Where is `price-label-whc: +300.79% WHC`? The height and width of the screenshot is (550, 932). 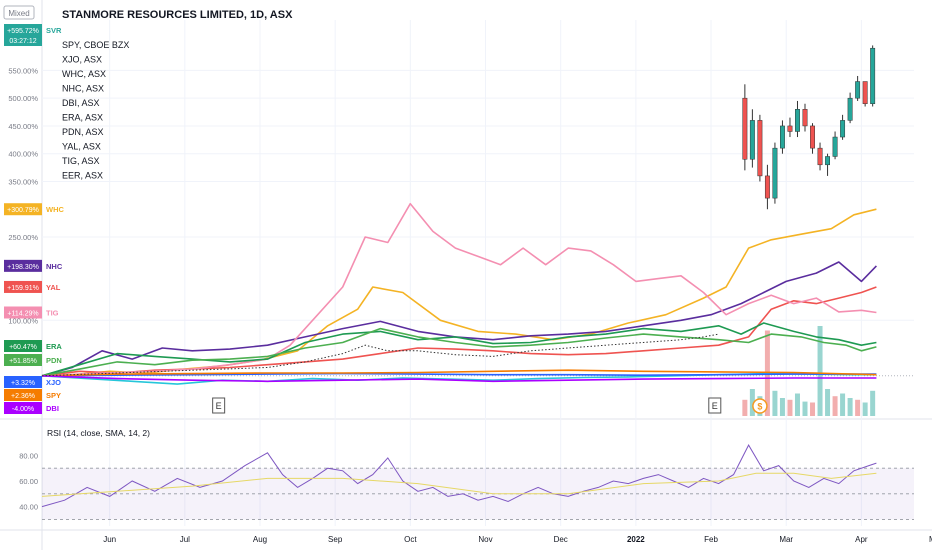
price-label-whc: +300.79% WHC is located at coordinates (39, 209).